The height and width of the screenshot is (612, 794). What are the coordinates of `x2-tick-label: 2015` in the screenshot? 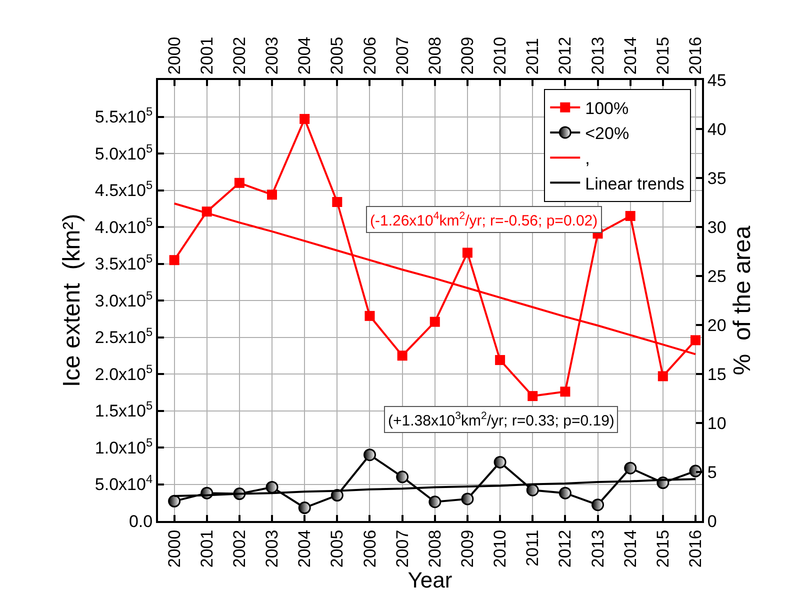 It's located at (662, 549).